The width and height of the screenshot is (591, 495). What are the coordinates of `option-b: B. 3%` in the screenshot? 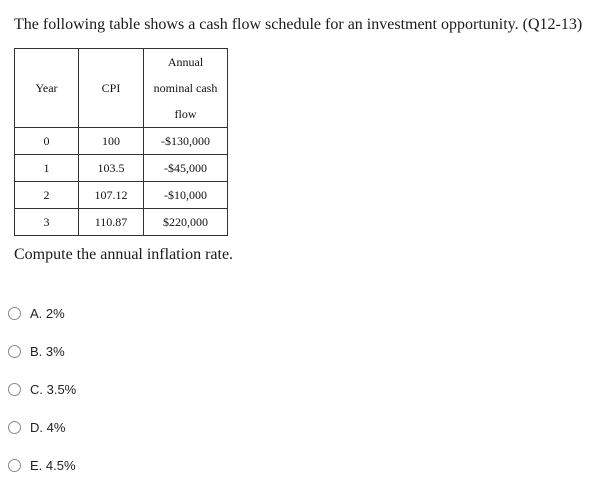 It's located at (42, 351).